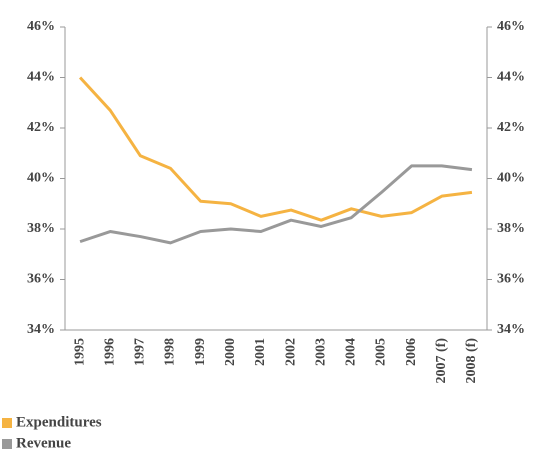 The width and height of the screenshot is (535, 455). What do you see at coordinates (109, 352) in the screenshot?
I see `x-tick-label: 1996` at bounding box center [109, 352].